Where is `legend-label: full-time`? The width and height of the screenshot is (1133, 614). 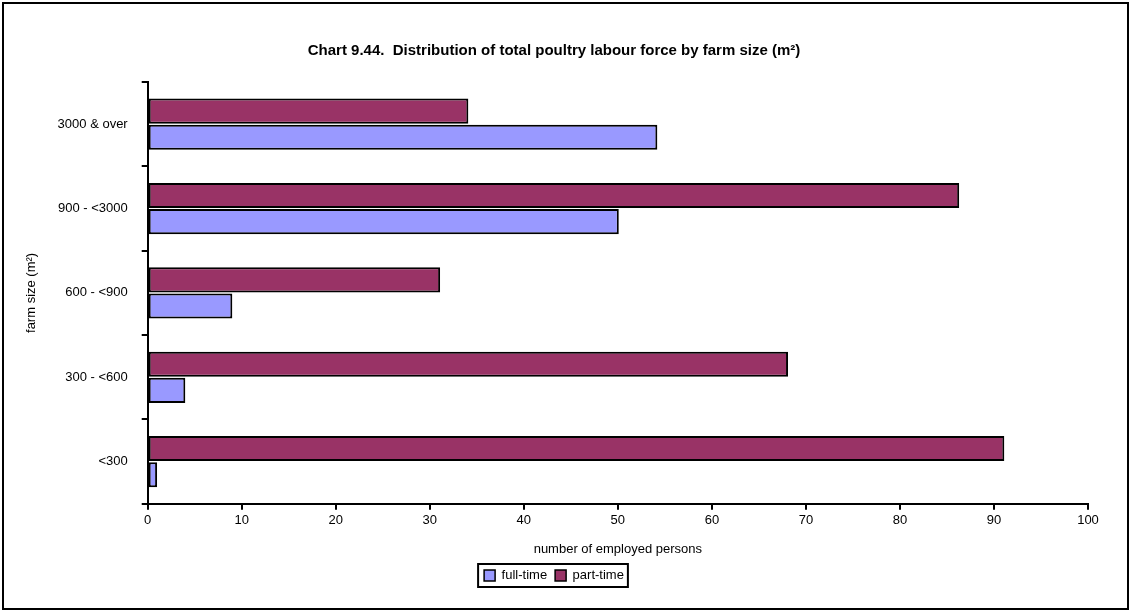 legend-label: full-time is located at coordinates (524, 575).